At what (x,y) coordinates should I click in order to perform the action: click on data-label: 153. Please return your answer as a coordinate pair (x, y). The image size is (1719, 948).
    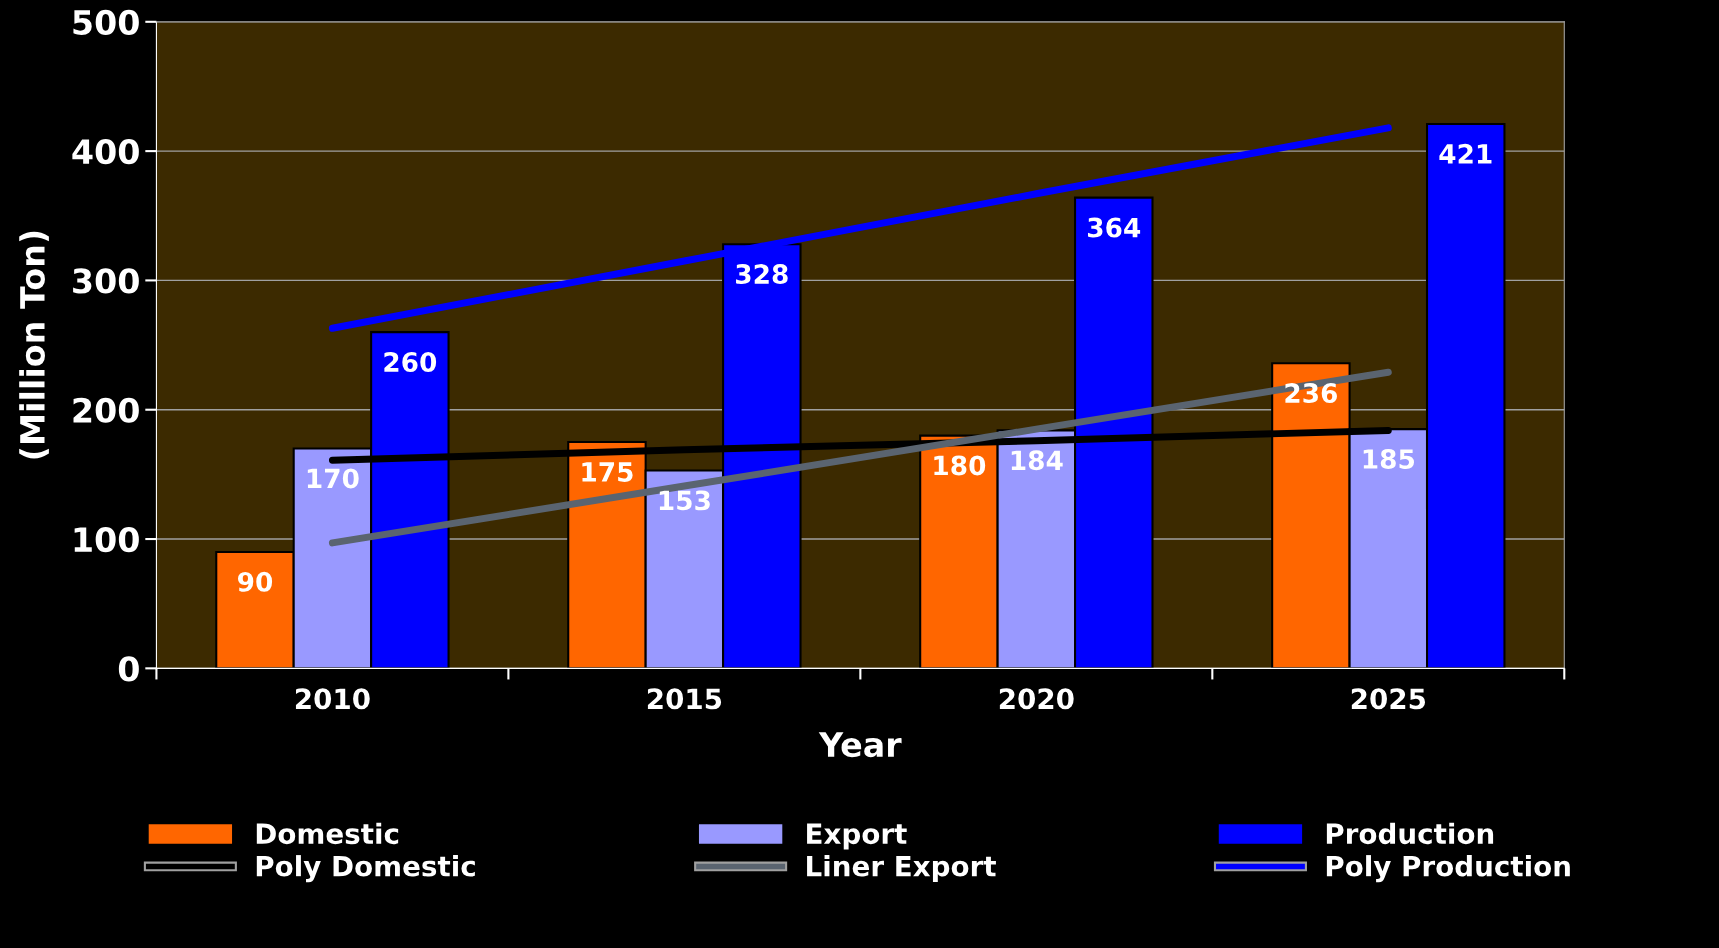
    Looking at the image, I should click on (684, 500).